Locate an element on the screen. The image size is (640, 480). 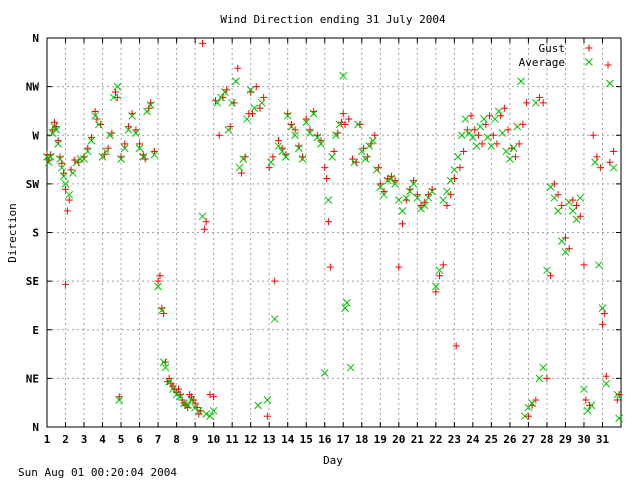
x-tick-label: 9 is located at coordinates (195, 439).